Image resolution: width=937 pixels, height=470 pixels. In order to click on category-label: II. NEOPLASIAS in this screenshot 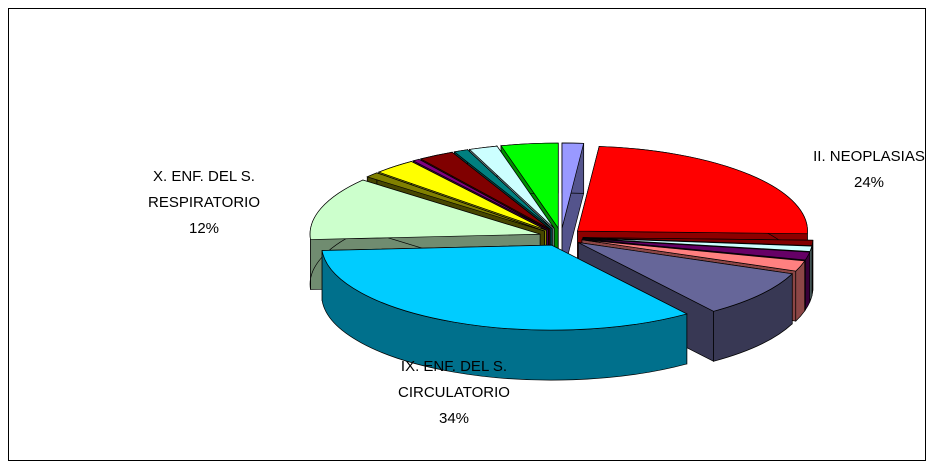, I will do `click(869, 156)`.